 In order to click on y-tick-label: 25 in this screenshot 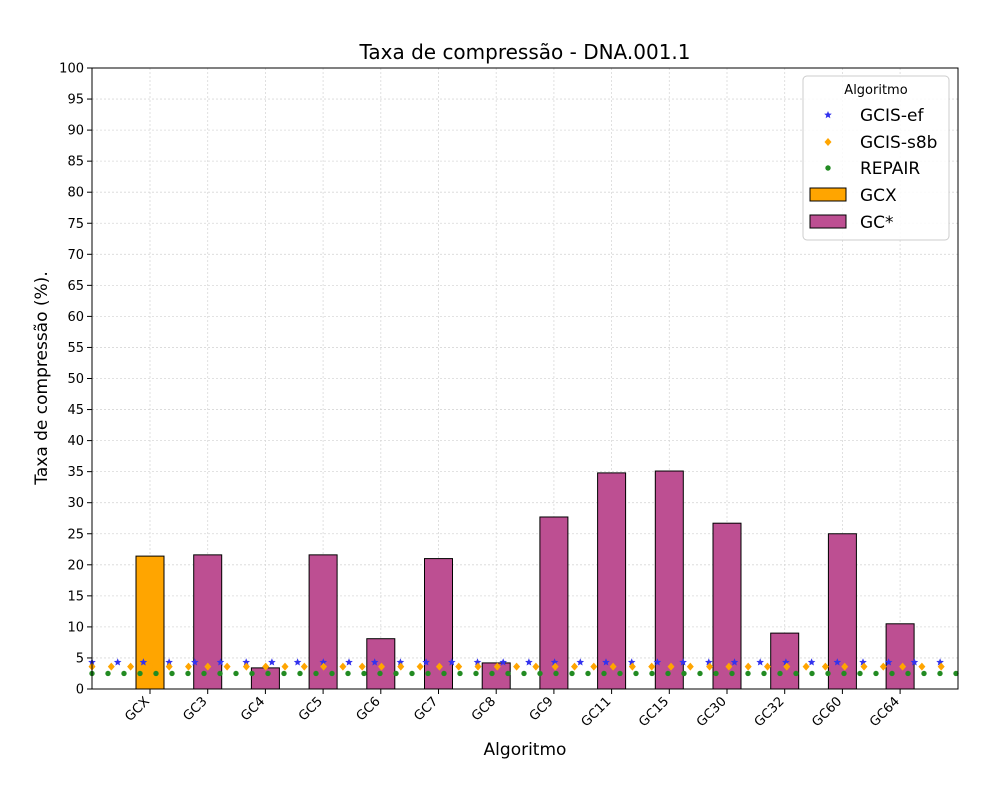, I will do `click(75, 534)`.